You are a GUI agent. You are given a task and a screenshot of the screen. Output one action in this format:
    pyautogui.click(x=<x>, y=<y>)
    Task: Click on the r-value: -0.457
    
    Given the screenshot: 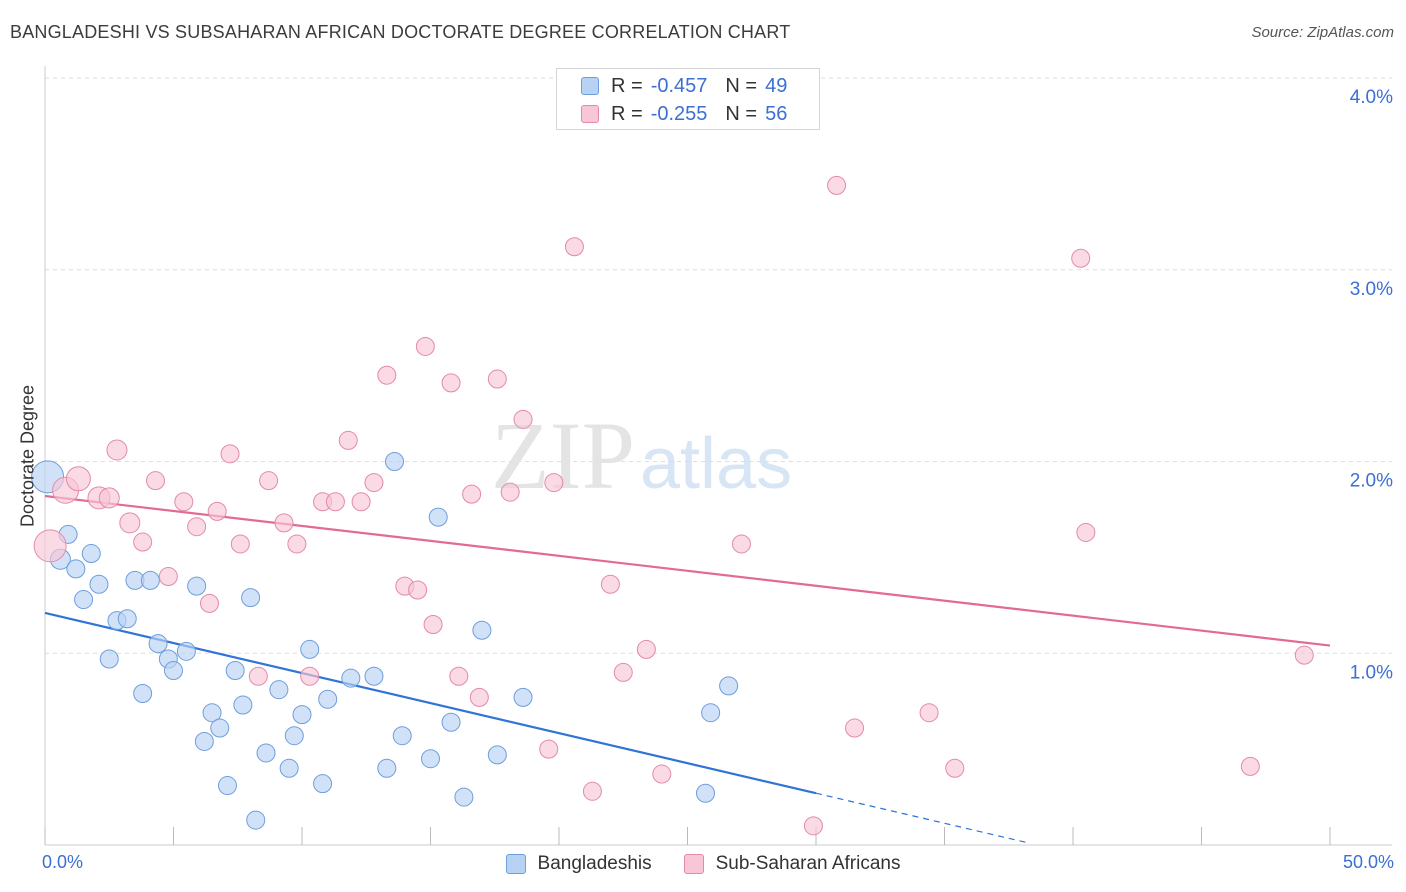 What is the action you would take?
    pyautogui.click(x=679, y=85)
    